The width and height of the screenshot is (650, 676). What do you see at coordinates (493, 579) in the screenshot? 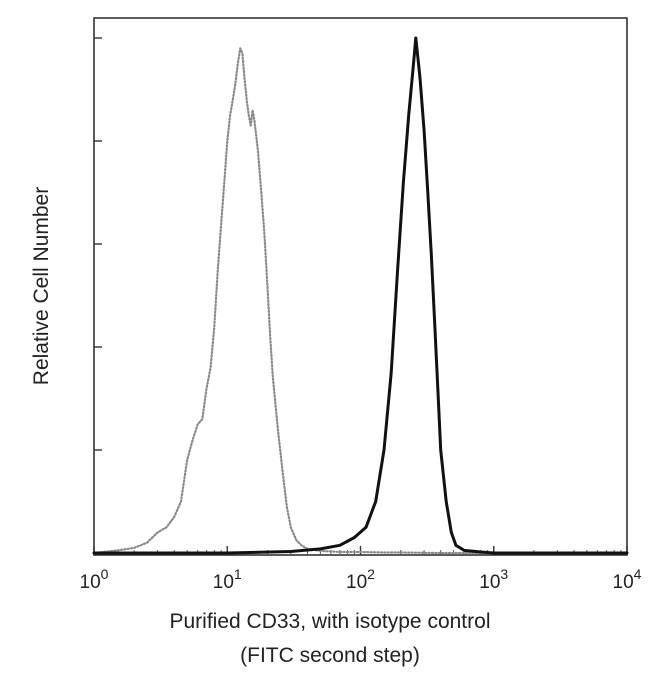
I see `x-tick-label: 10³` at bounding box center [493, 579].